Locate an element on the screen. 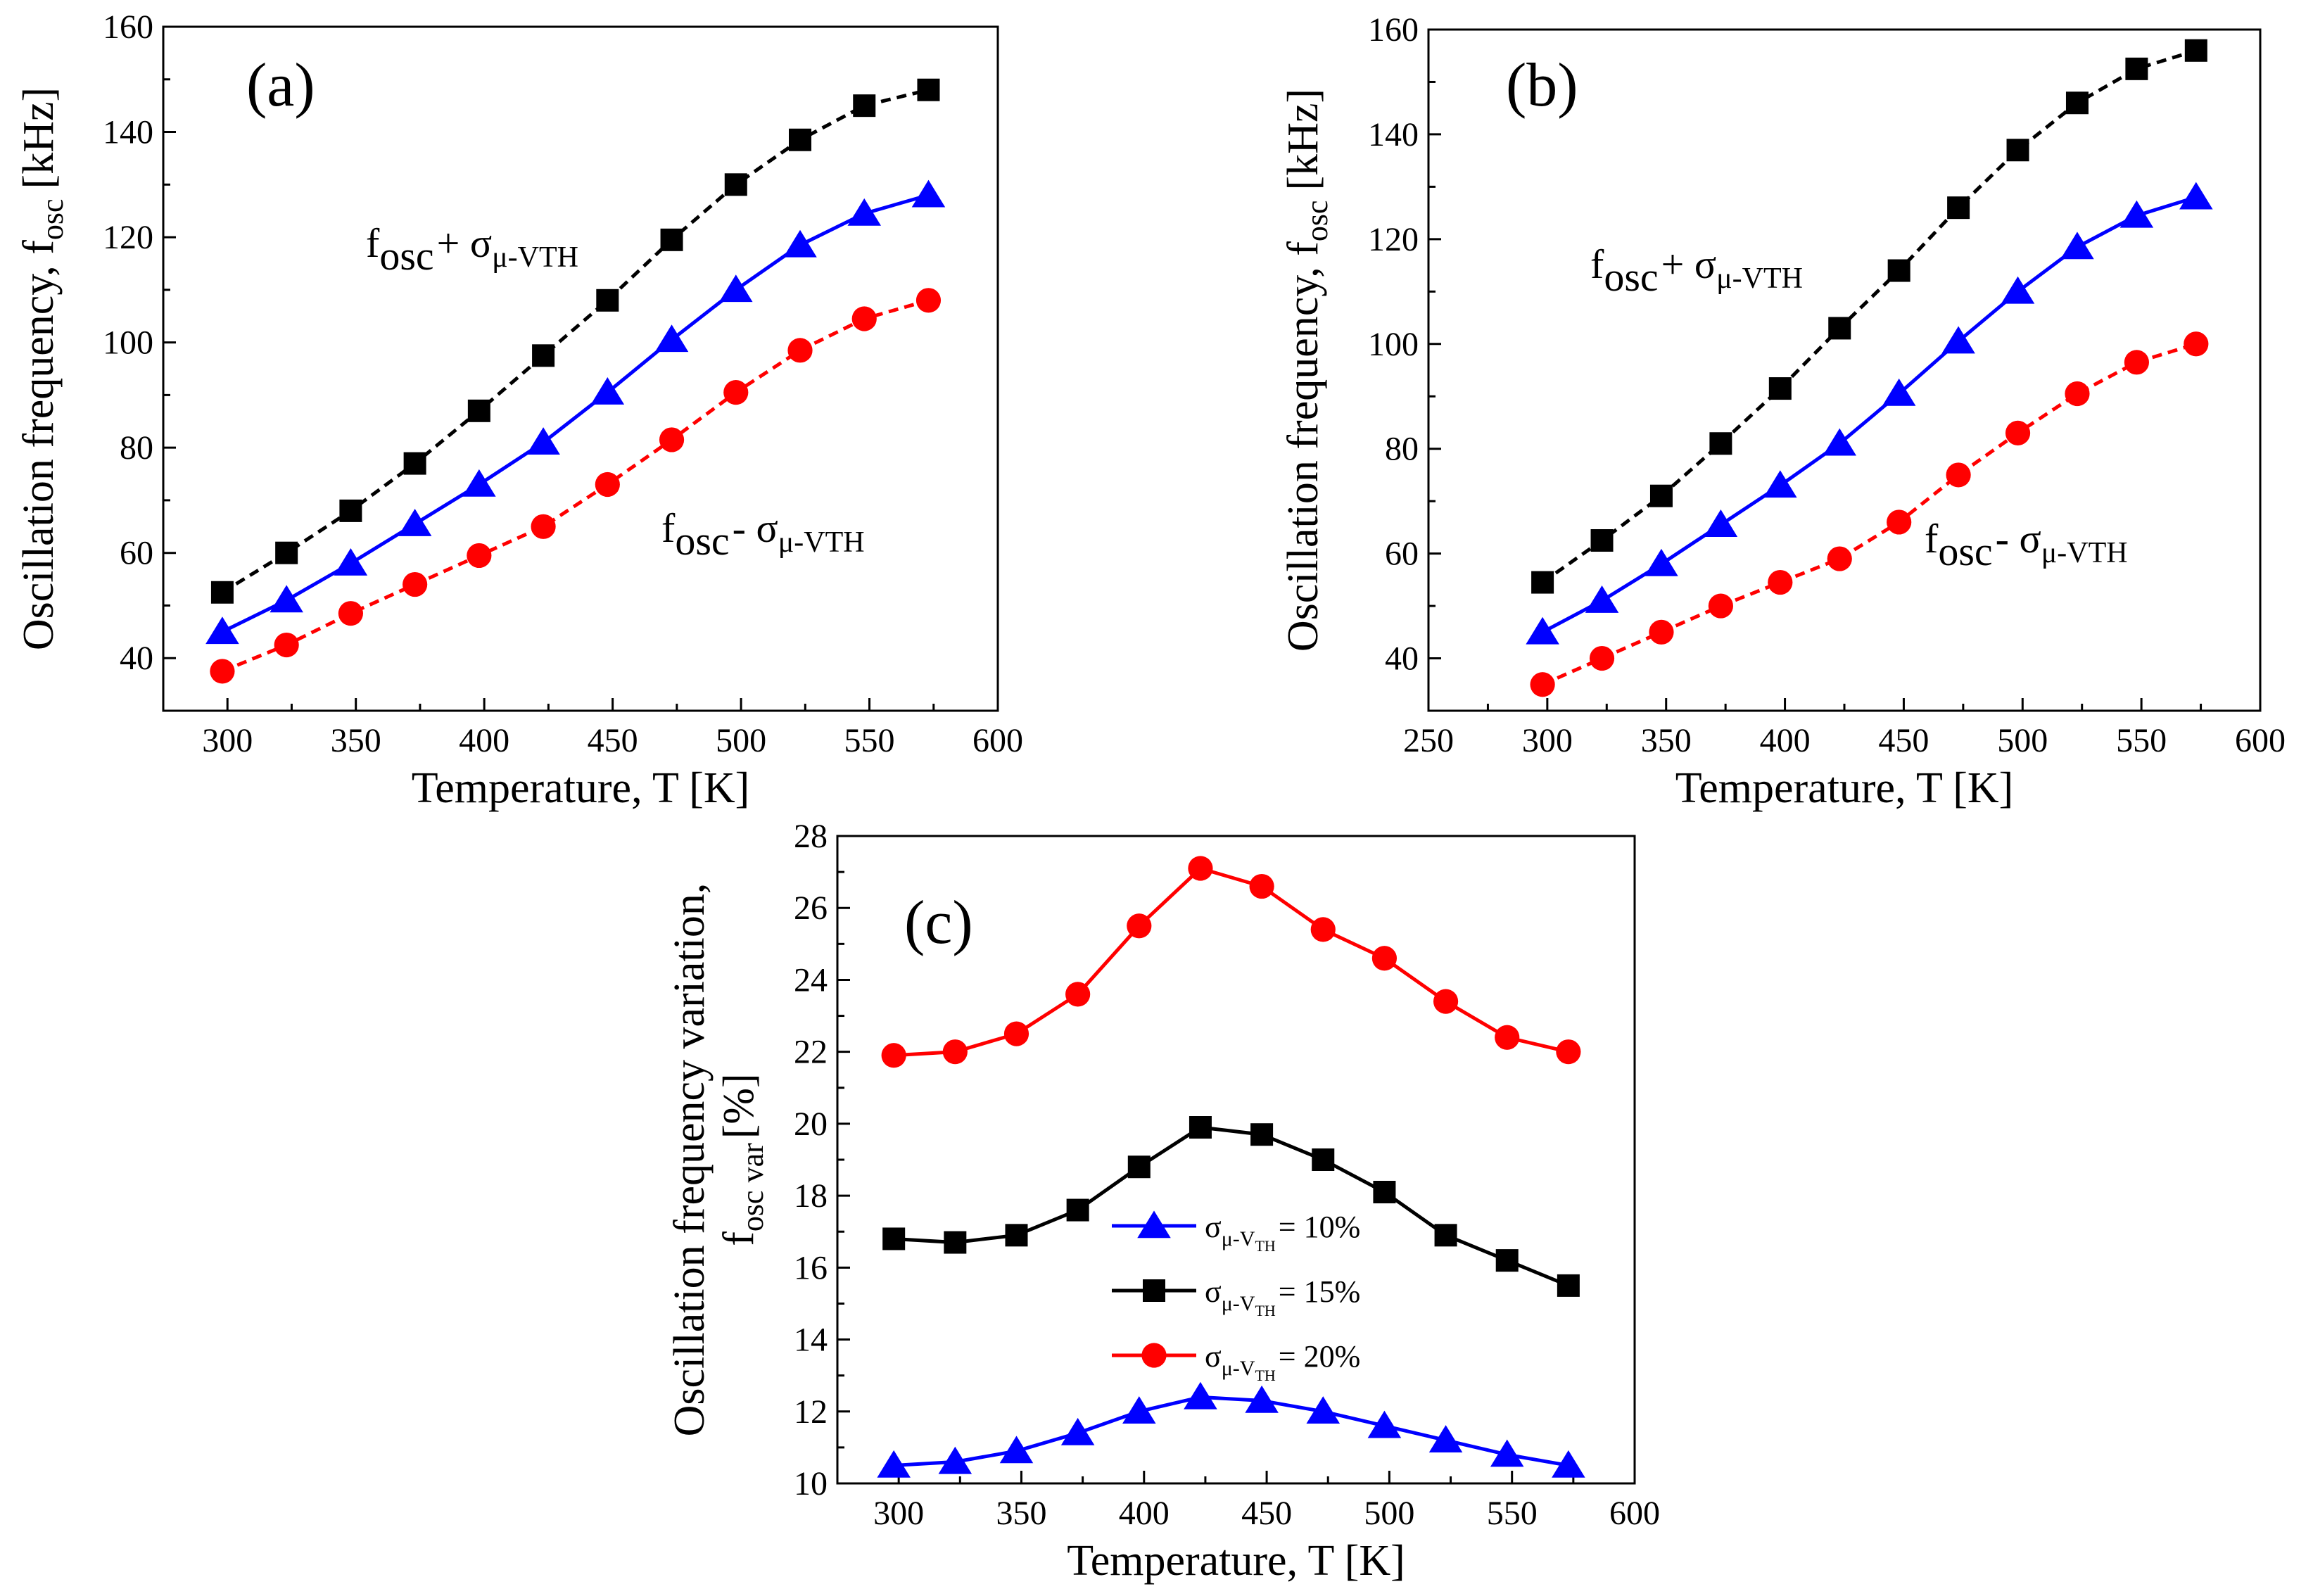 Image resolution: width=2313 pixels, height=1596 pixels. y-axis-title-unit: [kHz] is located at coordinates (39, 138).